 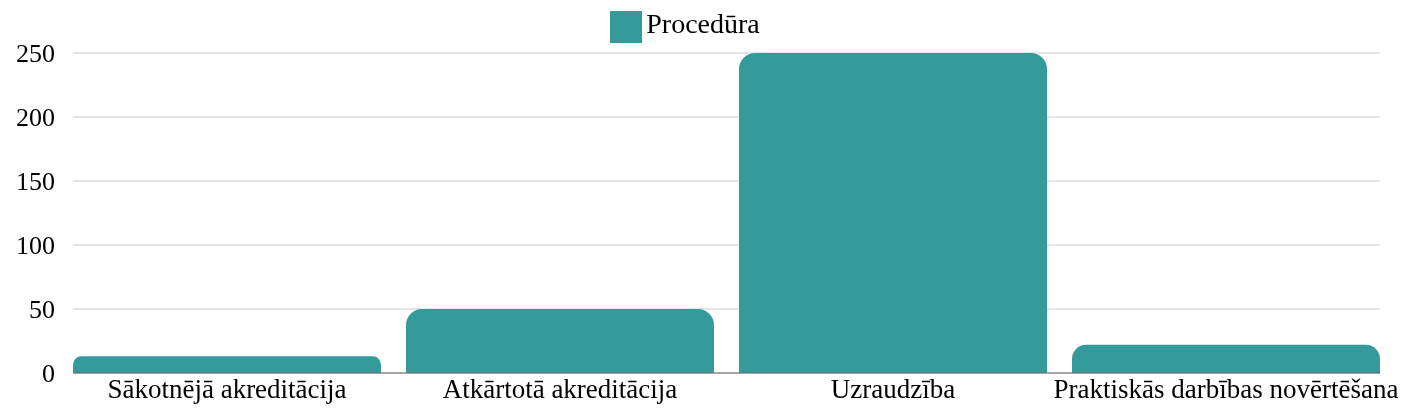 I want to click on x-tick-label: Uzraudzība, so click(x=893, y=389).